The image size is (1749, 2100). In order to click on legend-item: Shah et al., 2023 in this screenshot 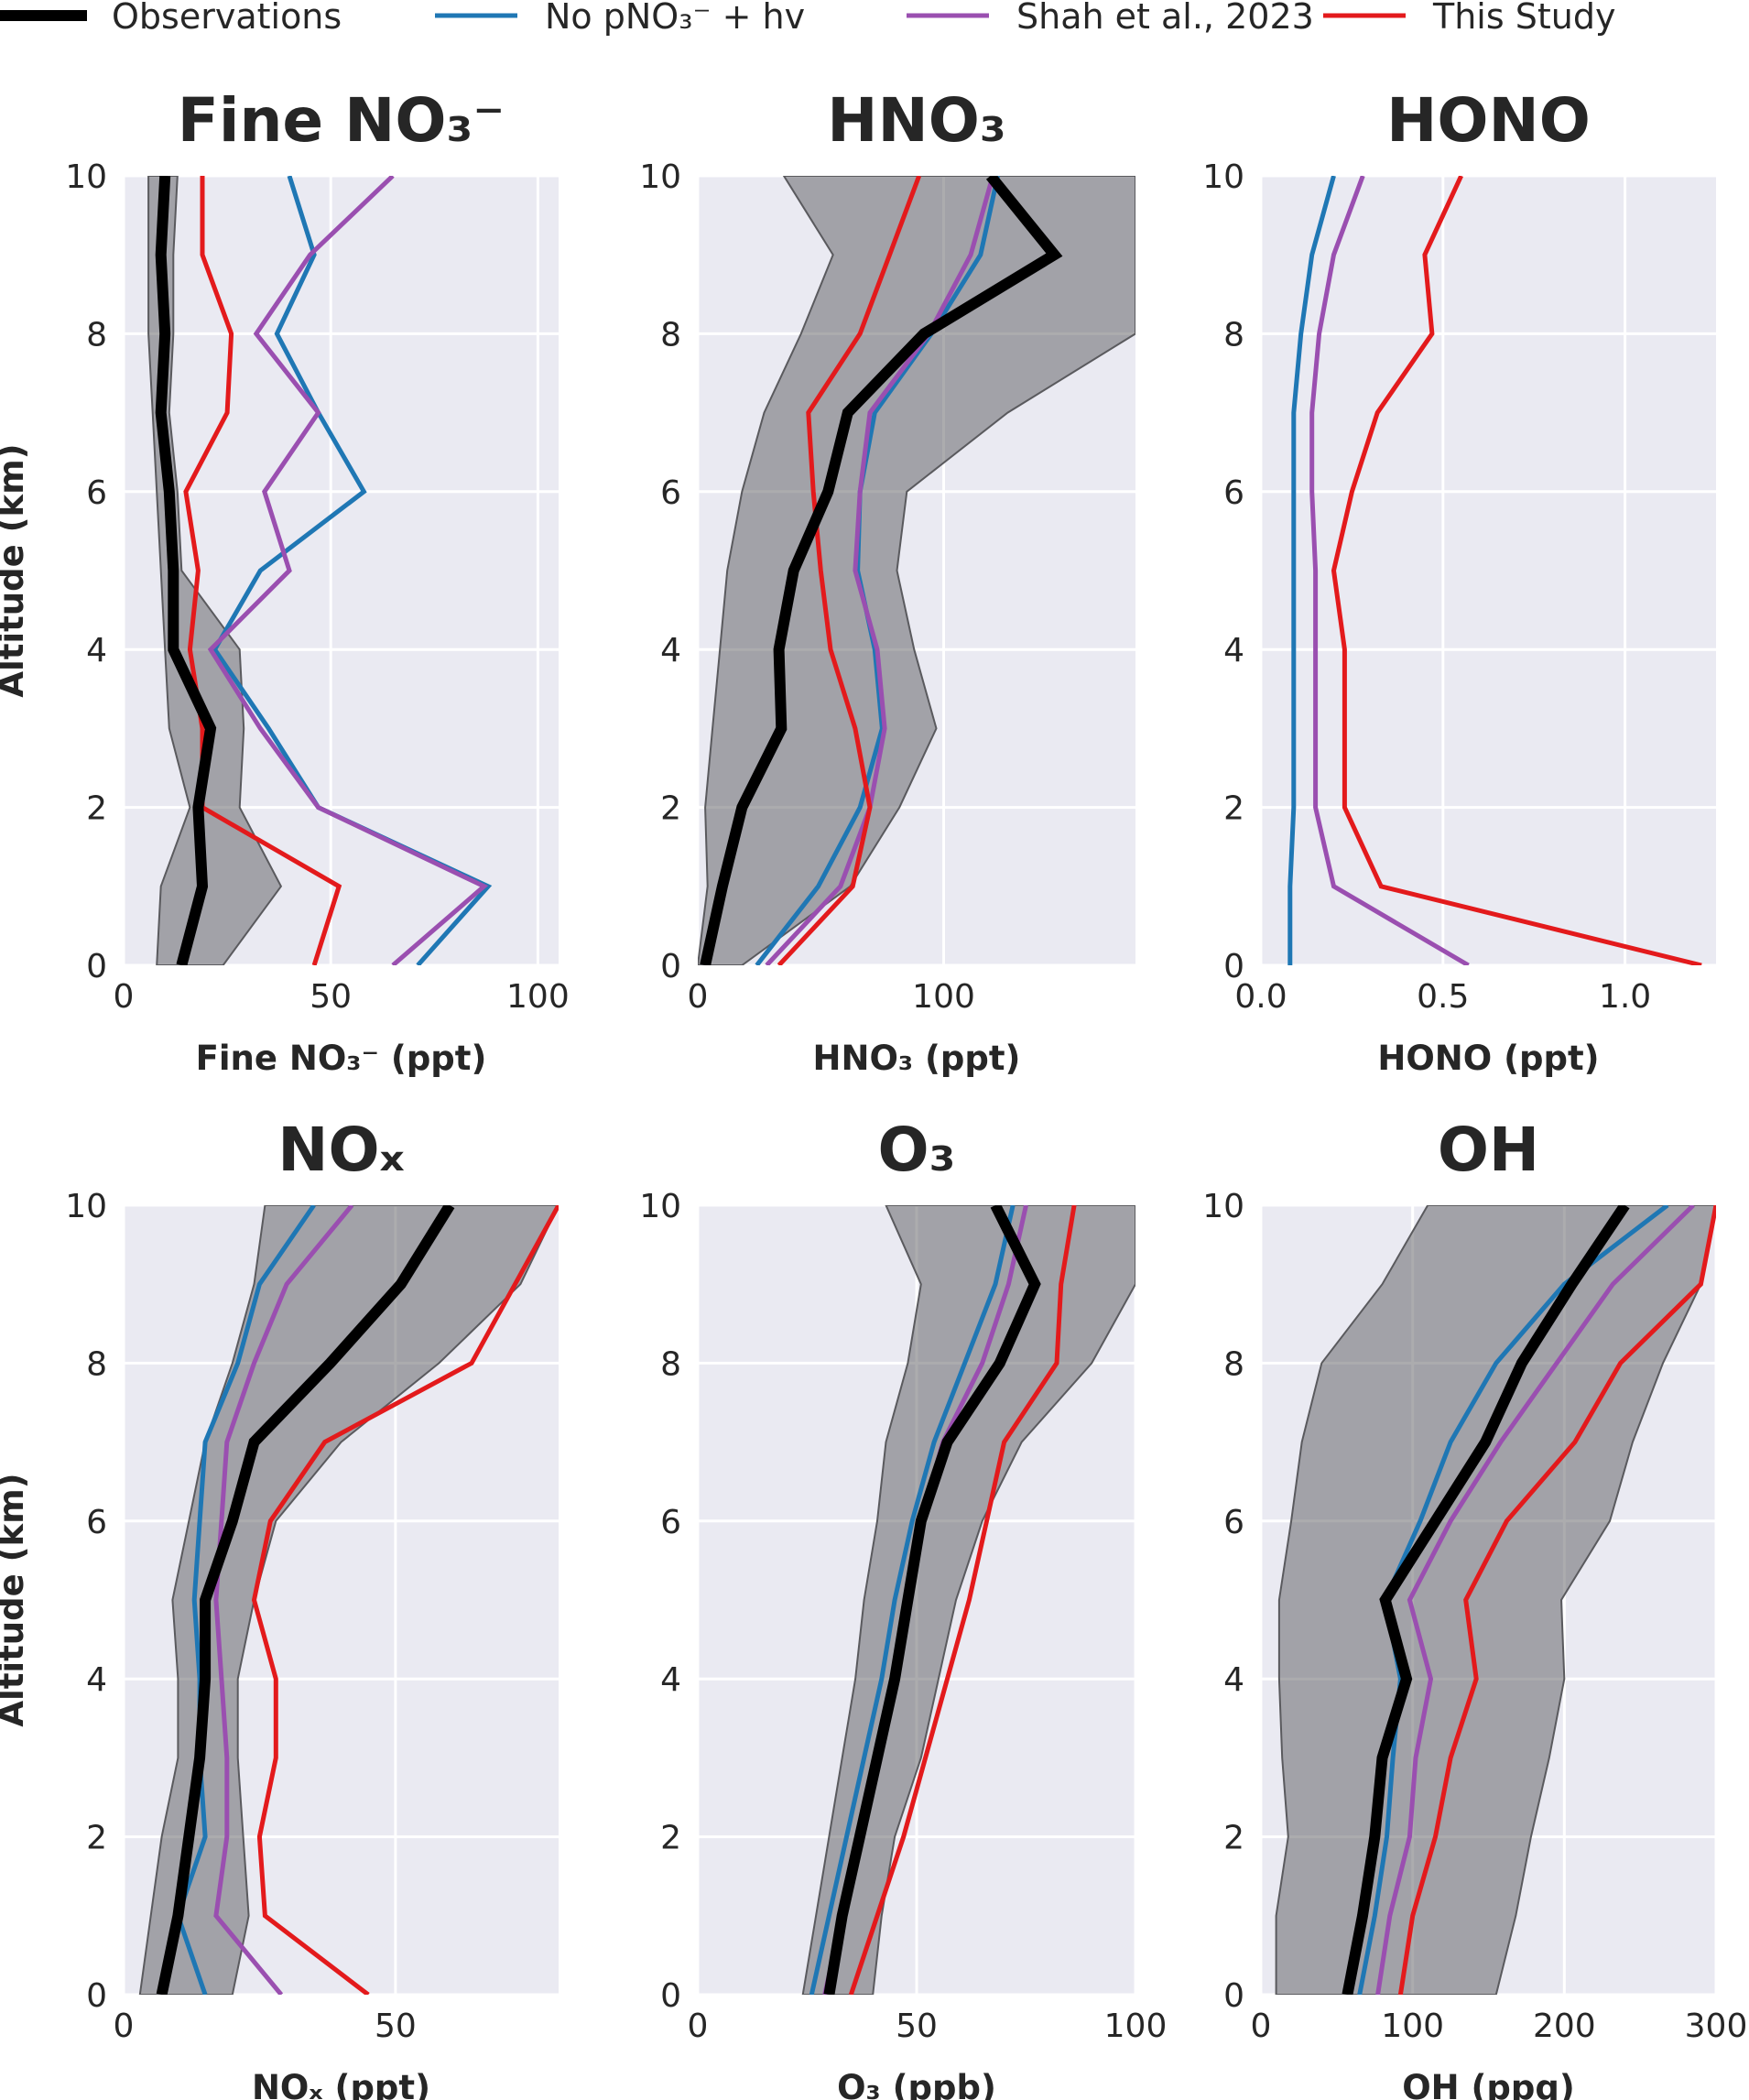, I will do `click(1110, 18)`.